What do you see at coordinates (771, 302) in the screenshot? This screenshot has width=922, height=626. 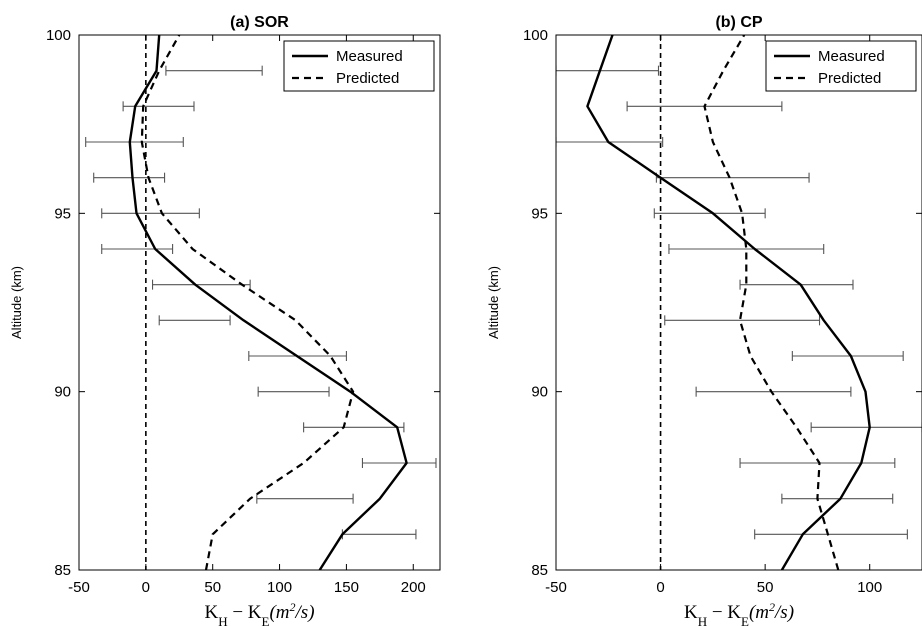 I see `series-line-predicted` at bounding box center [771, 302].